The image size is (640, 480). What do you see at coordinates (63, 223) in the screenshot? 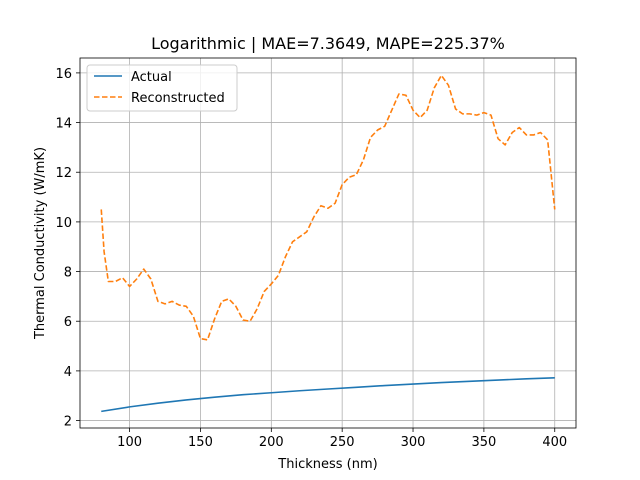
I see `y-tick-label: 10` at bounding box center [63, 223].